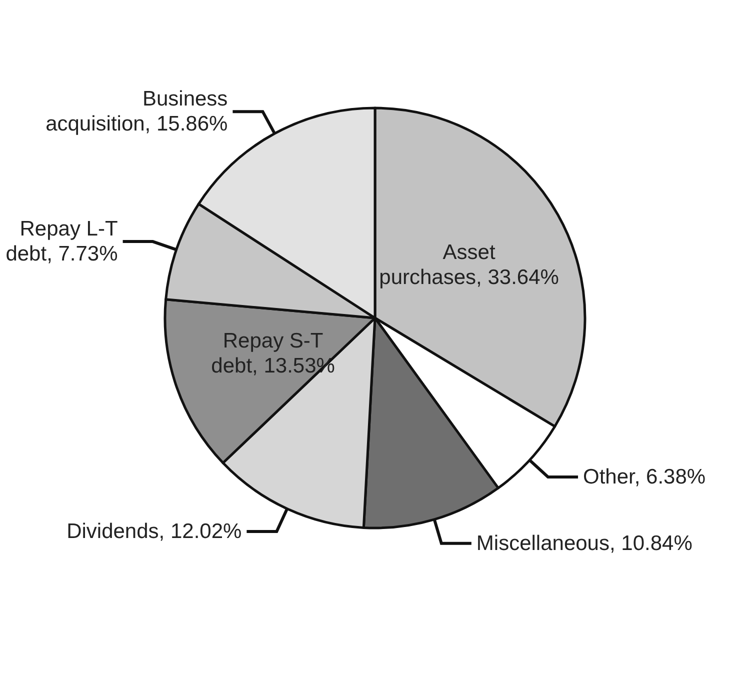 This screenshot has width=730, height=678. Describe the element at coordinates (62, 242) in the screenshot. I see `slice-label: Repay L-T debt, 7.73%` at that location.